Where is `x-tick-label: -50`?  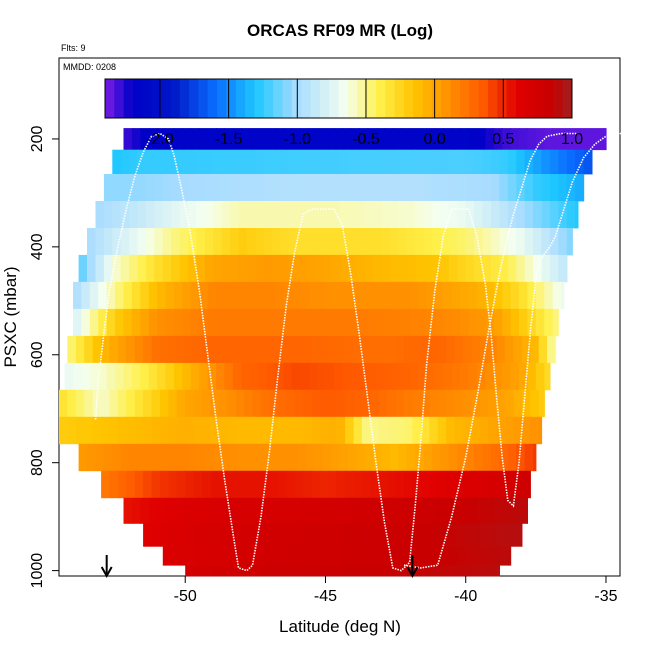
x-tick-label: -50 is located at coordinates (185, 596).